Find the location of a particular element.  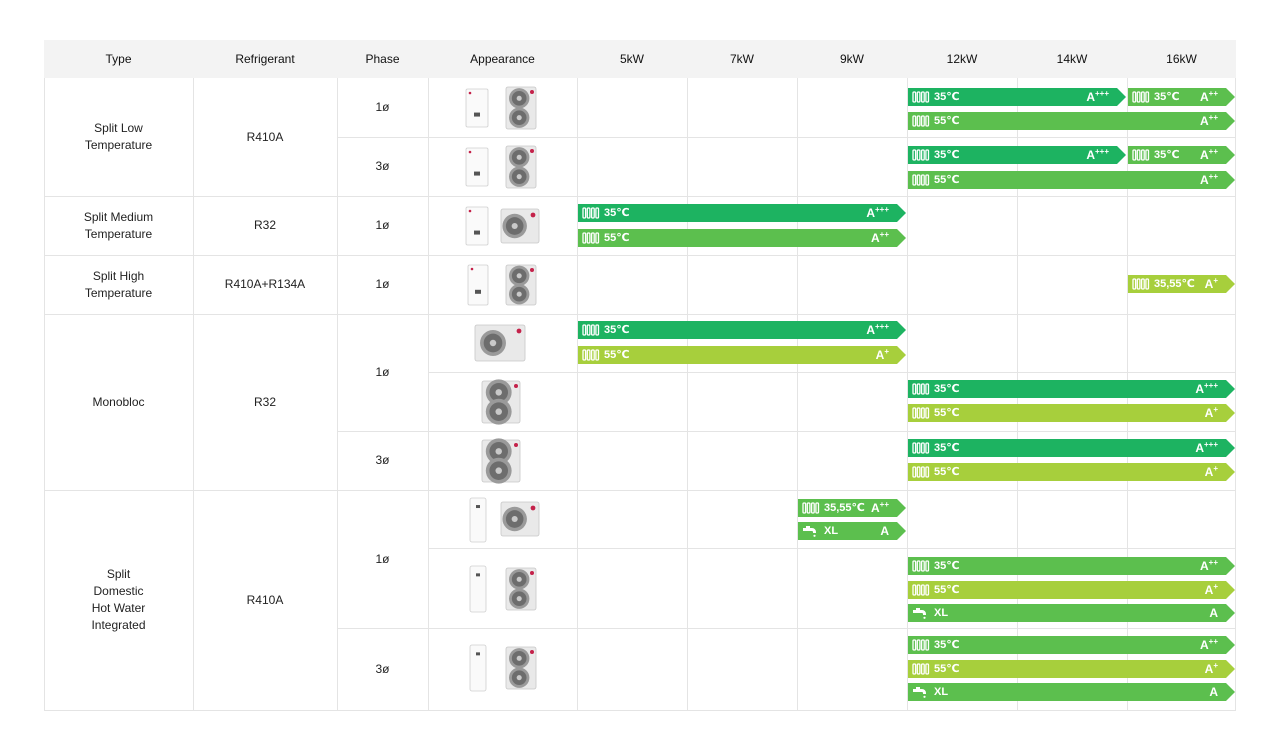

header-capacity-7kw: 7kW is located at coordinates (742, 58).